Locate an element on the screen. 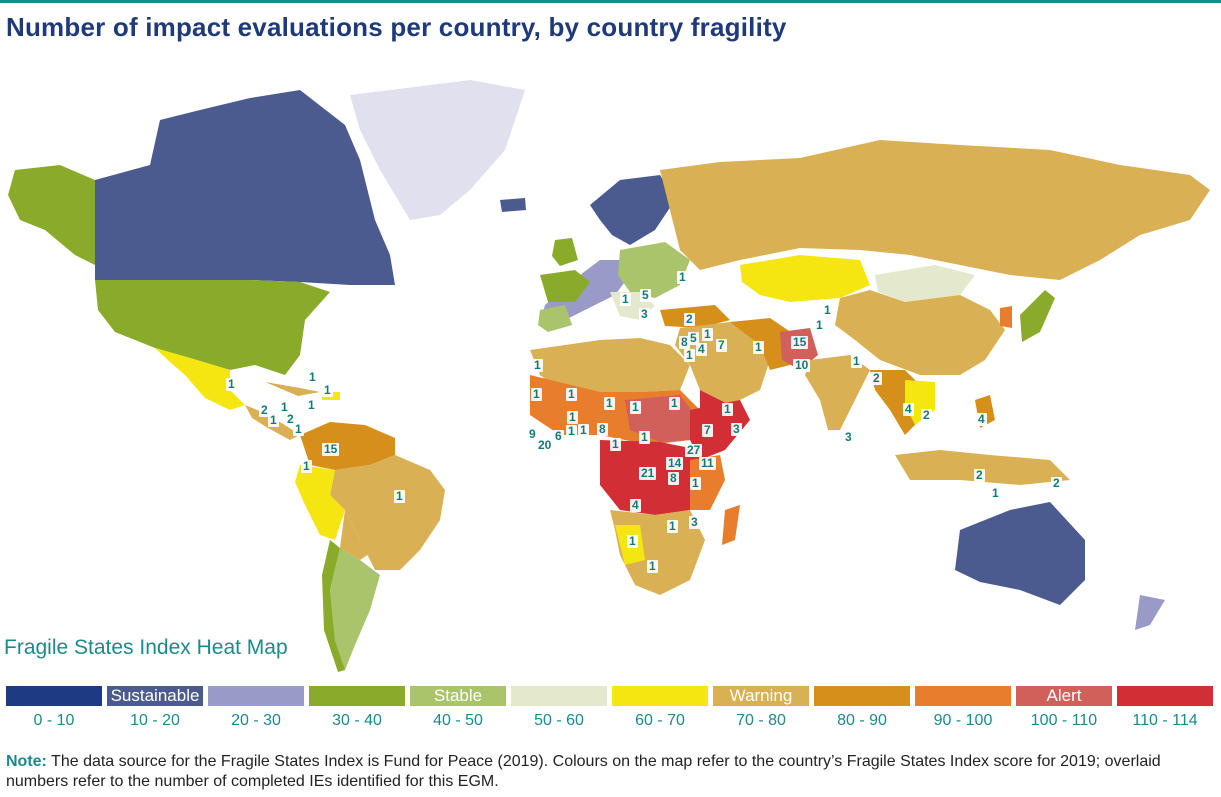  legend-swatch: Alert is located at coordinates (1064, 696).